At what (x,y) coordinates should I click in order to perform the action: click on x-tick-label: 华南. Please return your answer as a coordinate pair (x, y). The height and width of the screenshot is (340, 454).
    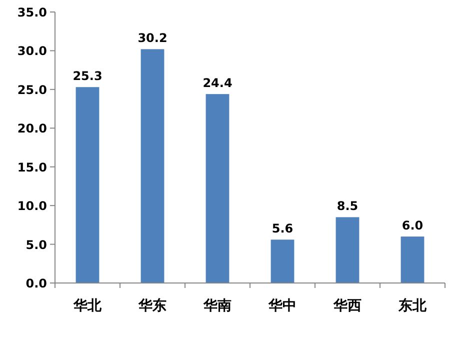
    Looking at the image, I should click on (217, 306).